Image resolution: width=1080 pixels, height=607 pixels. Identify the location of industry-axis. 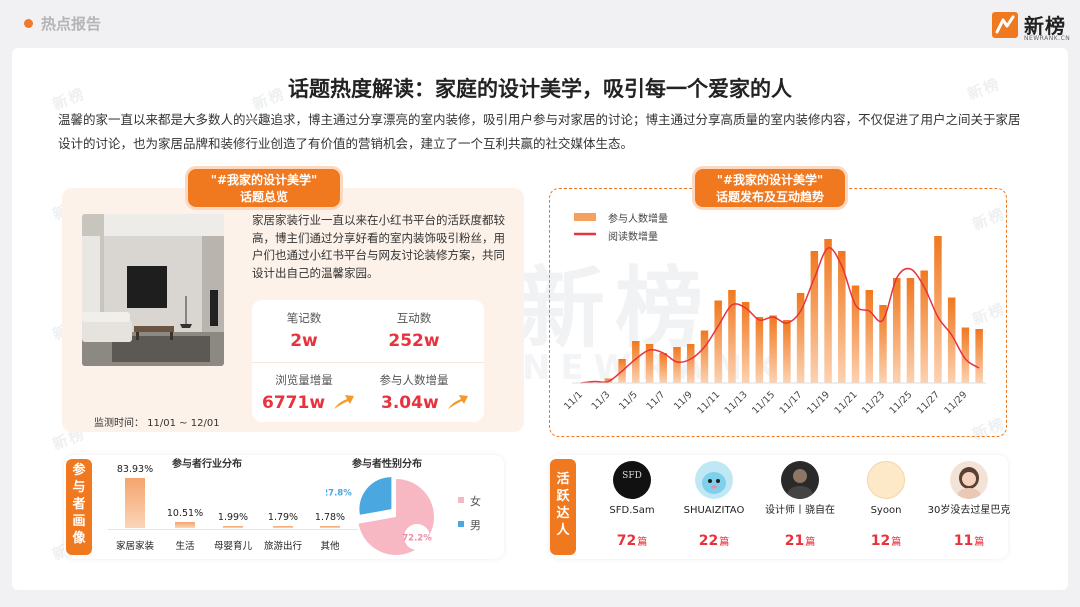
(233, 529).